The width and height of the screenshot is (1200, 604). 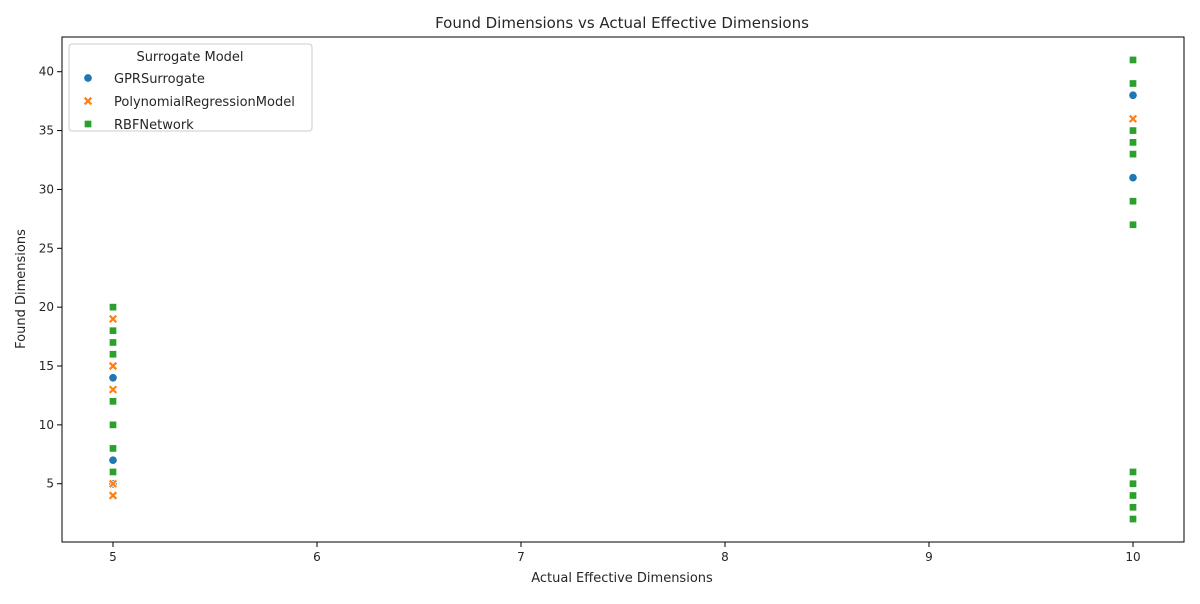 What do you see at coordinates (46, 307) in the screenshot?
I see `y-tick-label: 20` at bounding box center [46, 307].